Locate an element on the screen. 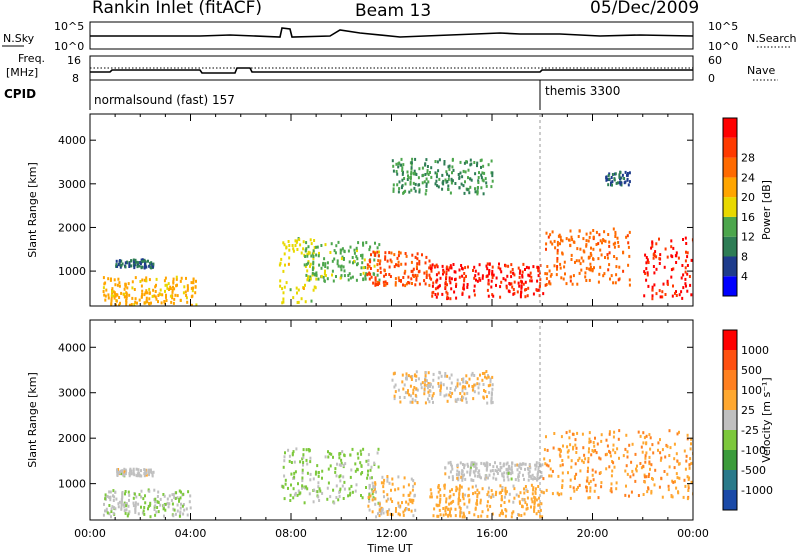 The width and height of the screenshot is (800, 554). colorbar-tick-label: 28 is located at coordinates (748, 158).